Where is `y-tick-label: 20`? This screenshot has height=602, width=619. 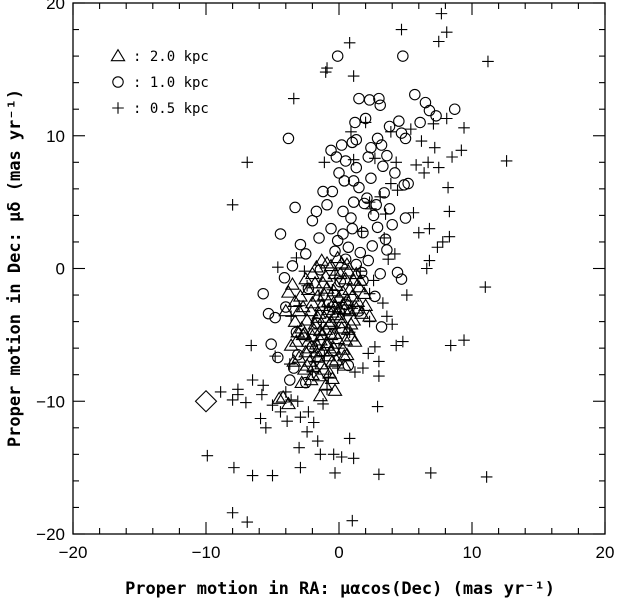
y-tick-label: 20 is located at coordinates (55, 6).